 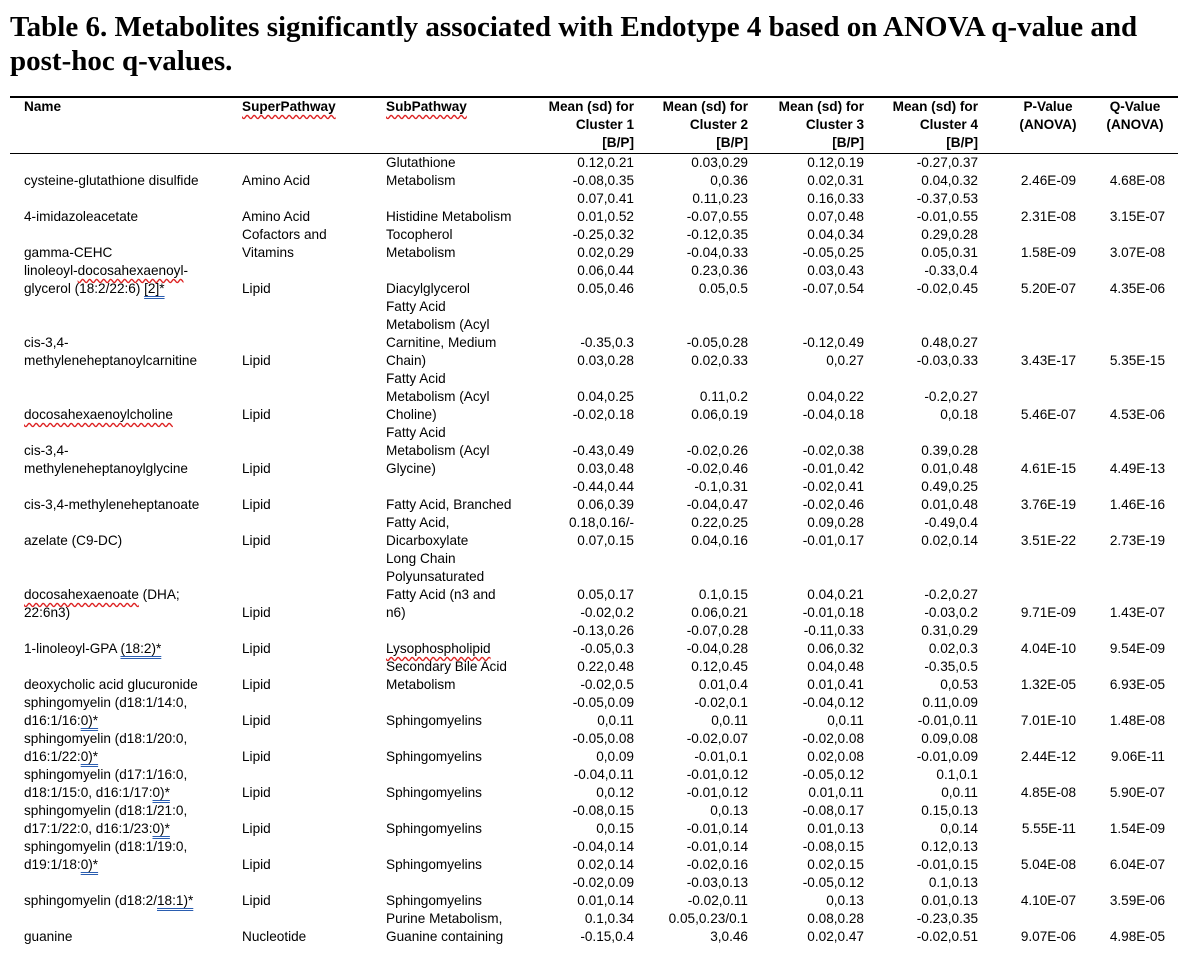 What do you see at coordinates (1048, 900) in the screenshot?
I see `cell-p: 4.10E-07` at bounding box center [1048, 900].